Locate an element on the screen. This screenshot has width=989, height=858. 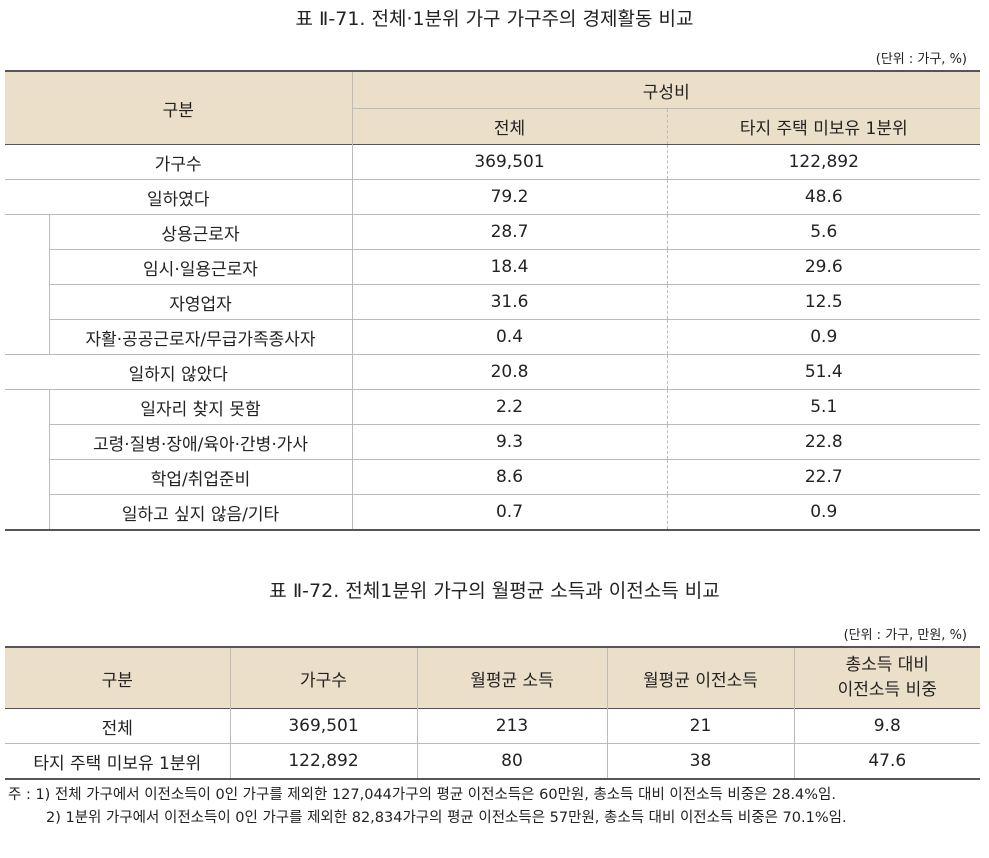
table-row: 자영업자 31.6 12.5 is located at coordinates (493, 302).